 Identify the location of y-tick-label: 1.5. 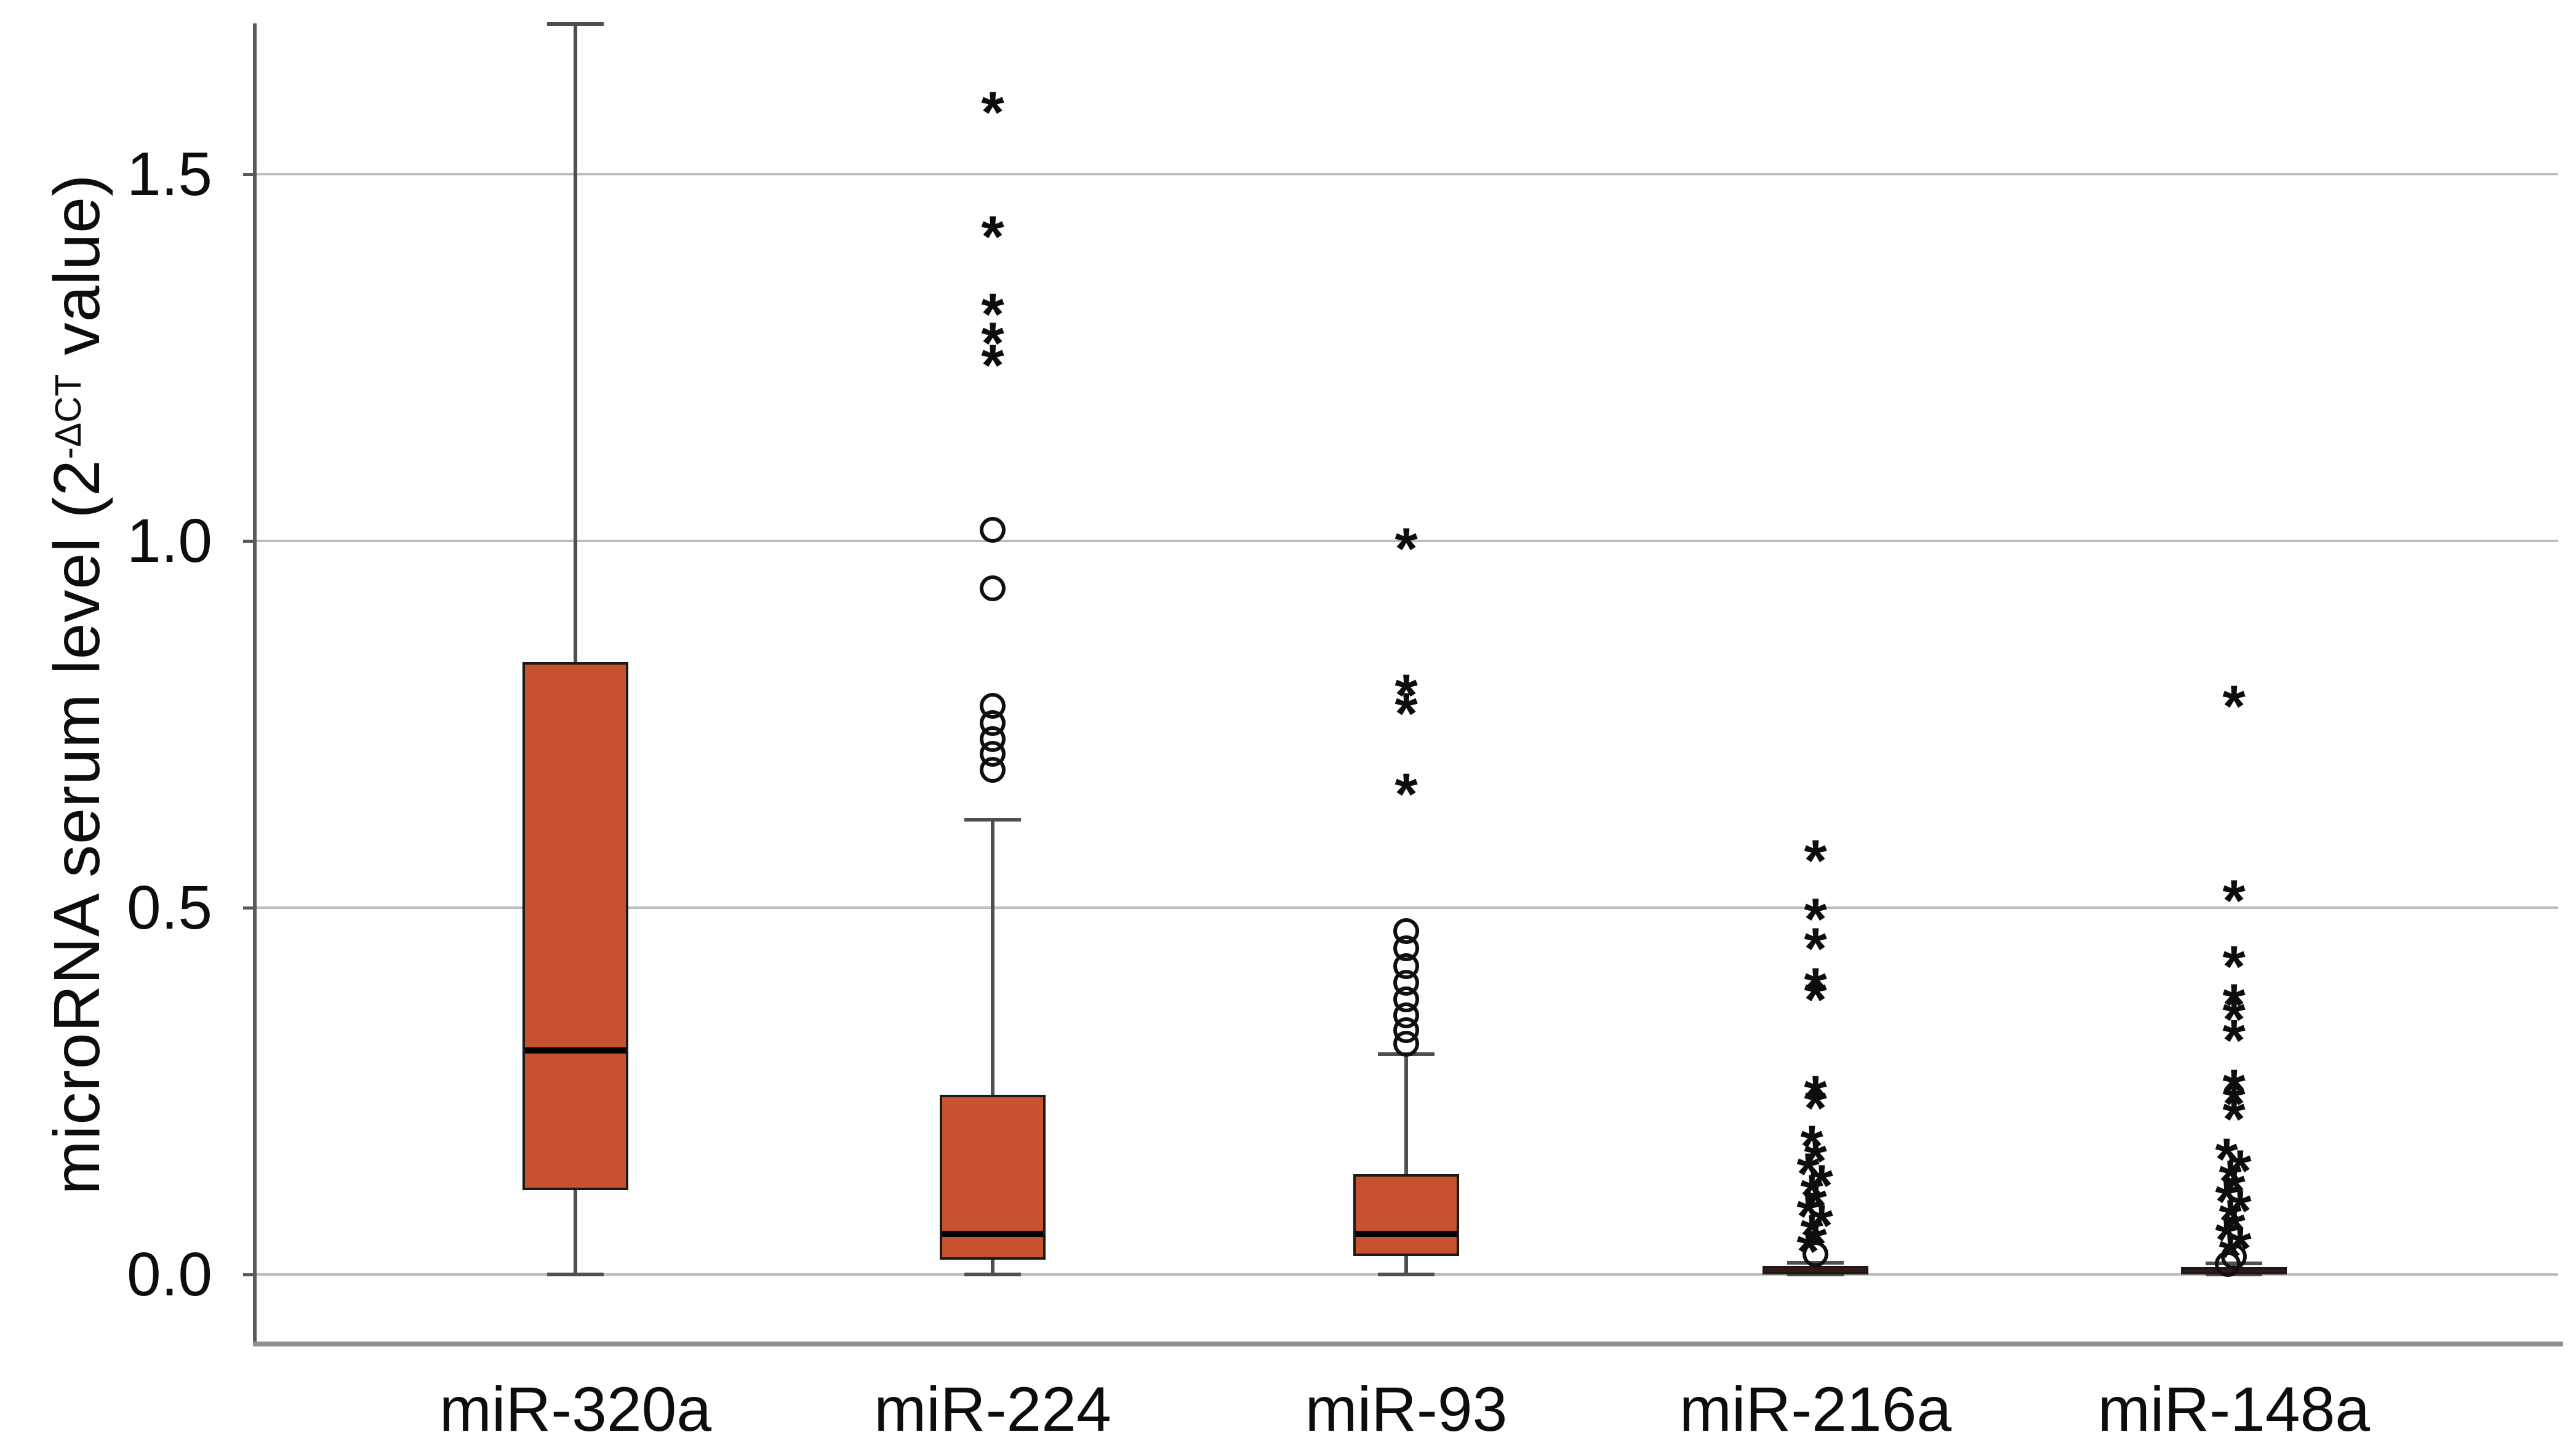
(169, 174).